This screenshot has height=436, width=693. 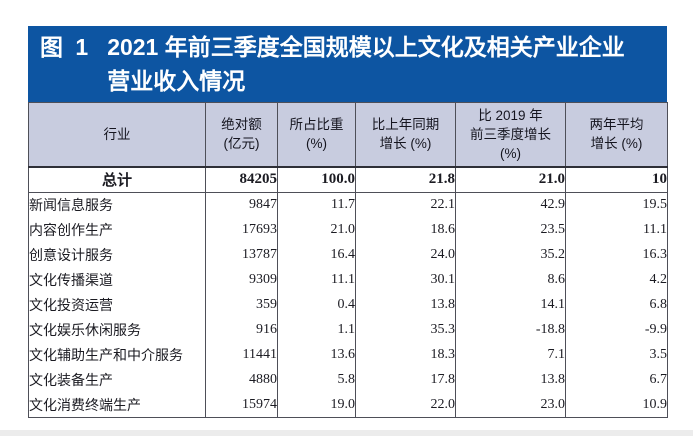 What do you see at coordinates (241, 135) in the screenshot?
I see `column-header-absolute-amount: 绝对额 (亿元)` at bounding box center [241, 135].